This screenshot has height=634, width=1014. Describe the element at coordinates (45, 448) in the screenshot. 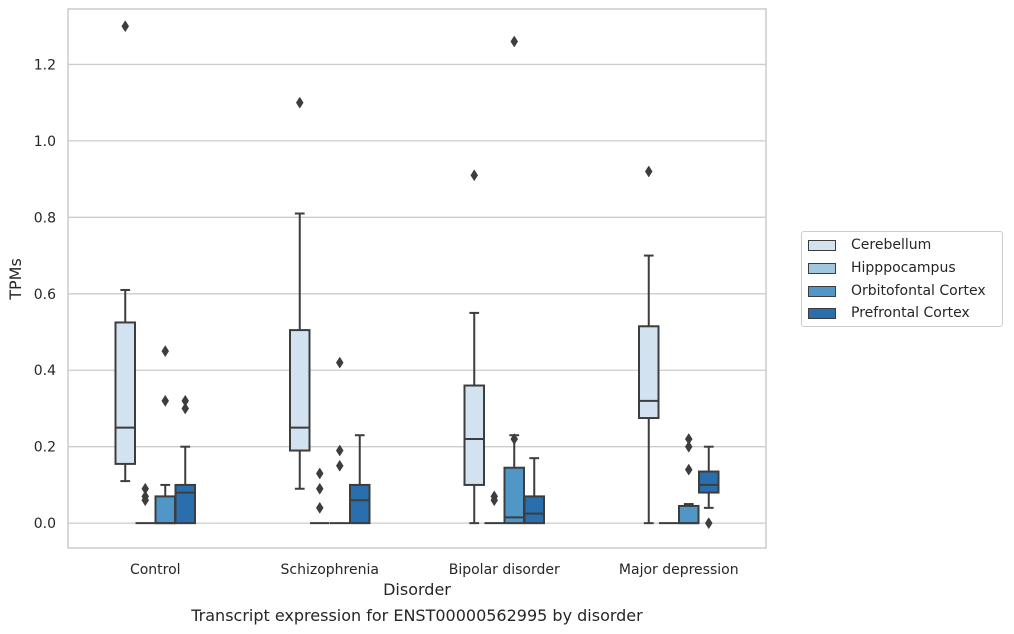

I see `y-tick-label: 0.2` at that location.